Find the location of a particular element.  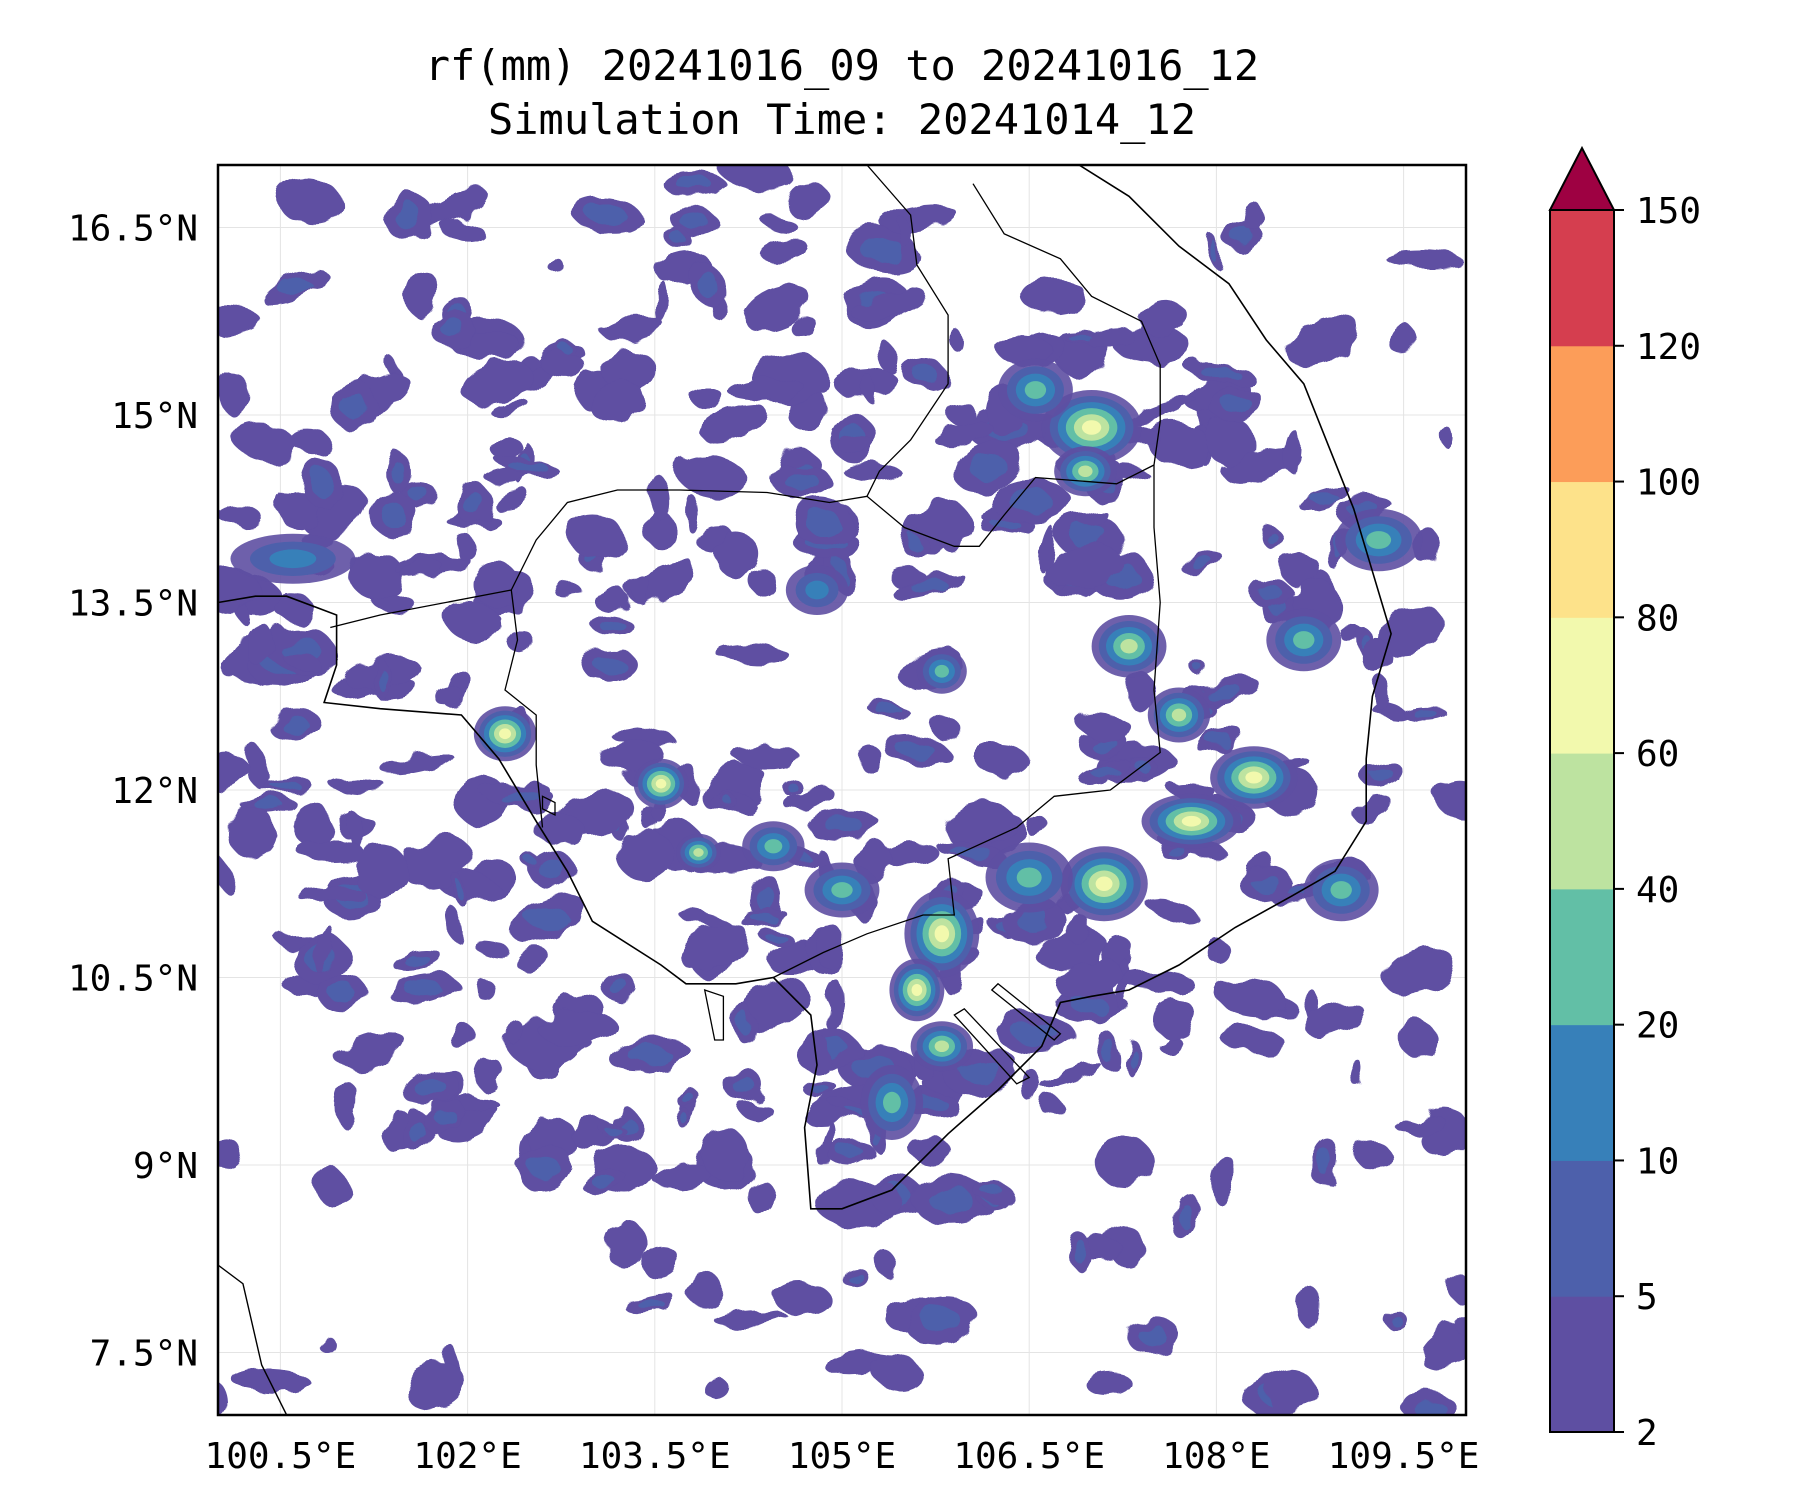

colorbar-tick-label: 2 is located at coordinates (1647, 1433).